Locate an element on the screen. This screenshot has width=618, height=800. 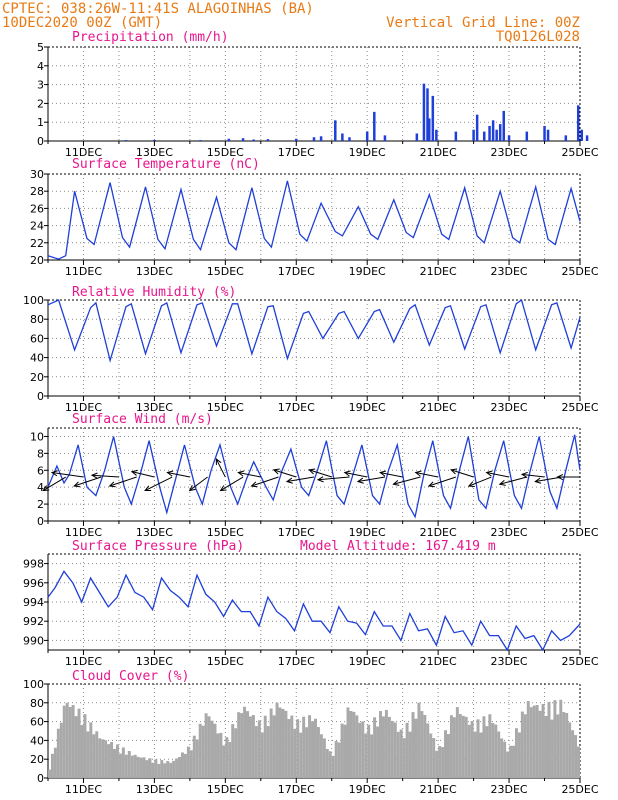
humidity-x-tick-label: 15DEC is located at coordinates (225, 407).